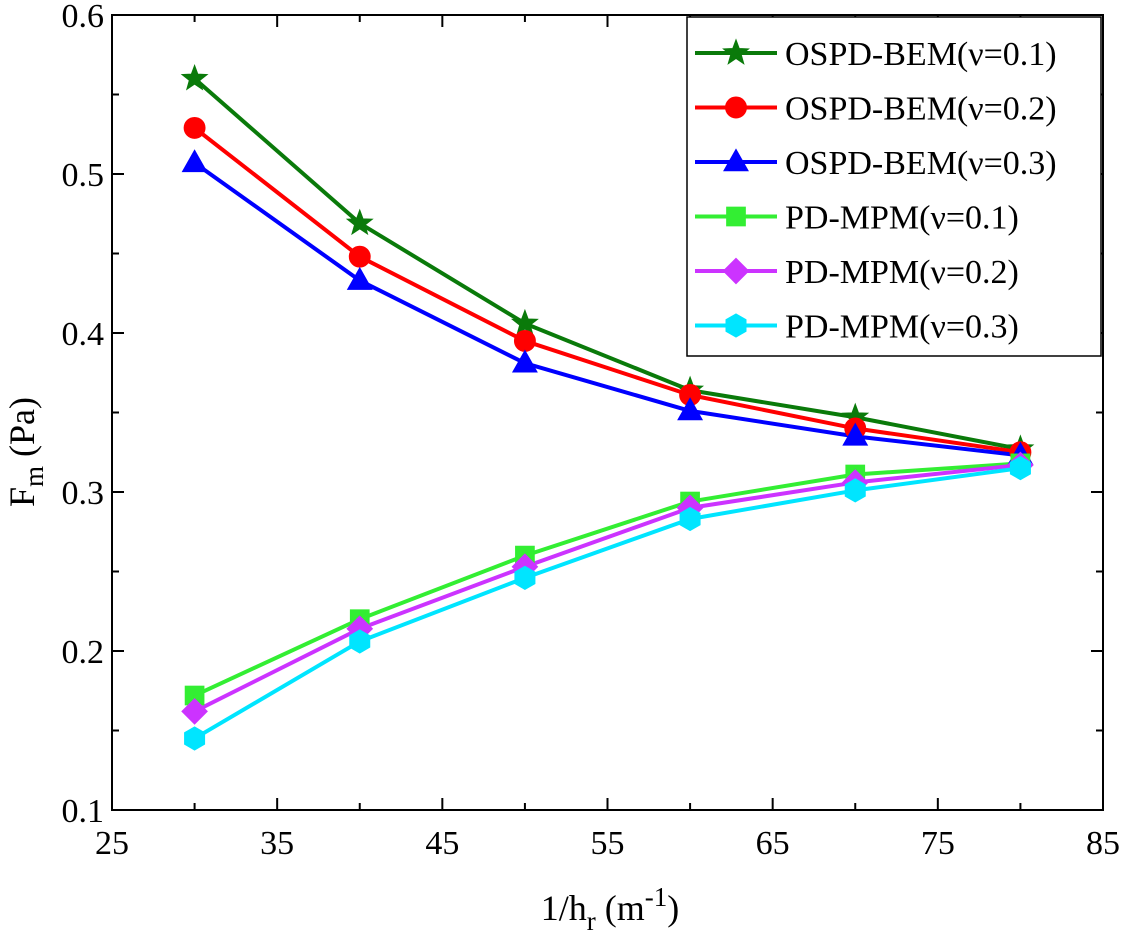 The height and width of the screenshot is (939, 1125). Describe the element at coordinates (83, 652) in the screenshot. I see `y-tick-label: 0.2` at that location.